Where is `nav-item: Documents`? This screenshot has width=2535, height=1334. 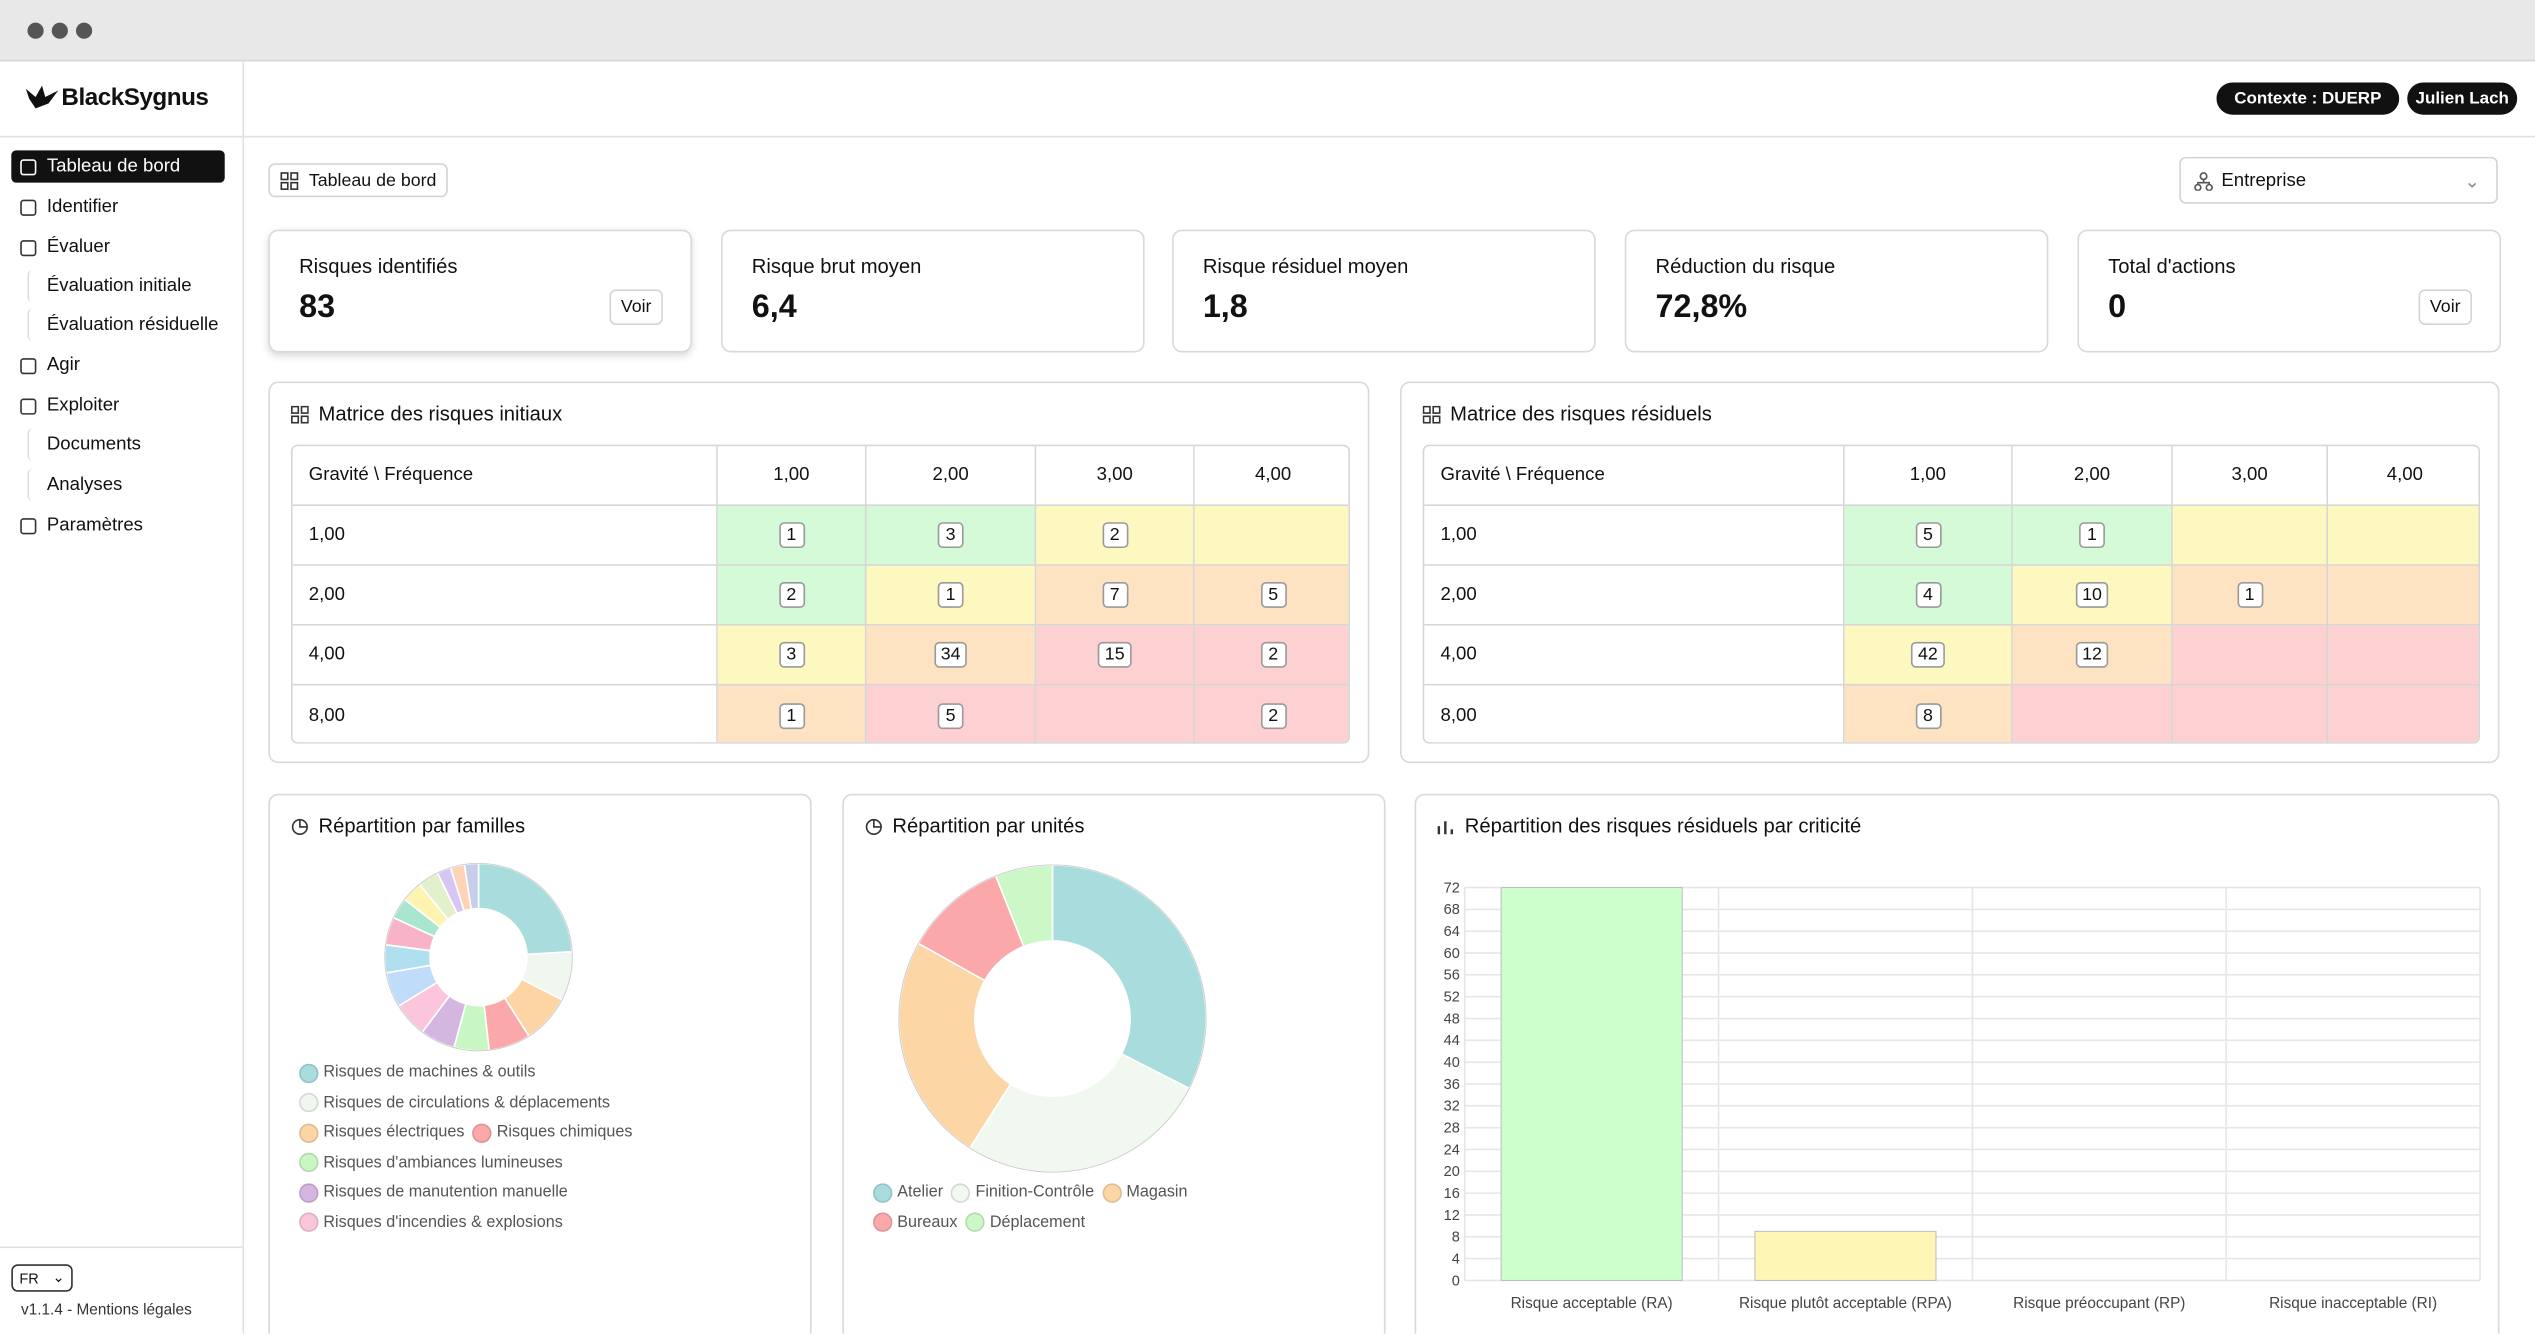 nav-item: Documents is located at coordinates (125, 444).